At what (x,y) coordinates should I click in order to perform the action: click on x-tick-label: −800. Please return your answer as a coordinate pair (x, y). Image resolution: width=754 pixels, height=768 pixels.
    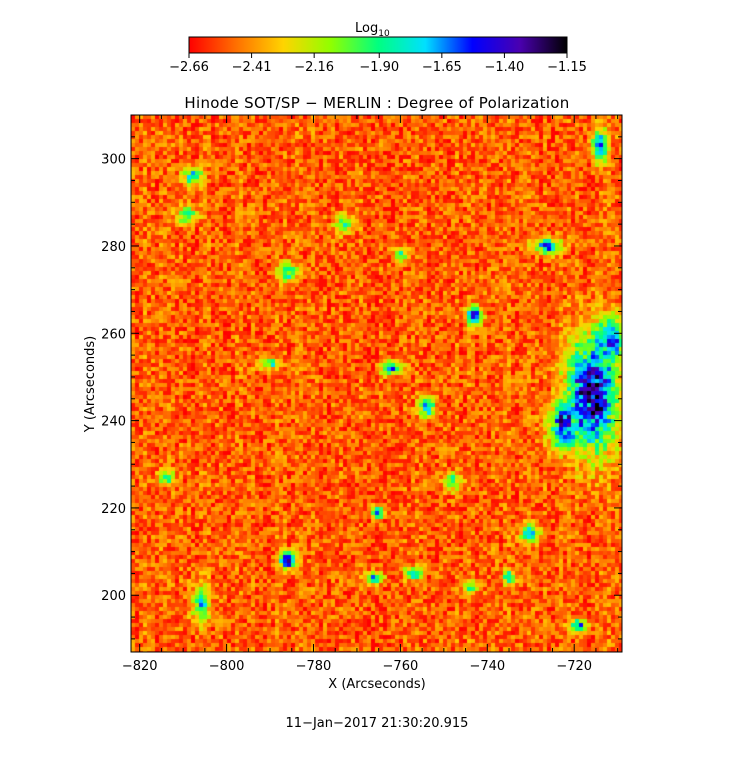
    Looking at the image, I should click on (227, 666).